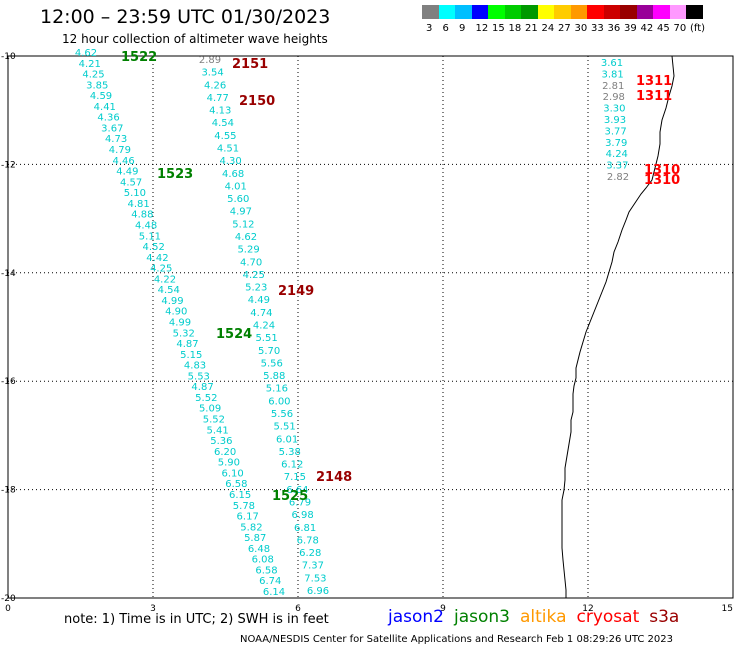 This screenshot has width=740, height=650. Describe the element at coordinates (191, 355) in the screenshot. I see `wave-height-value: 5.15` at that location.